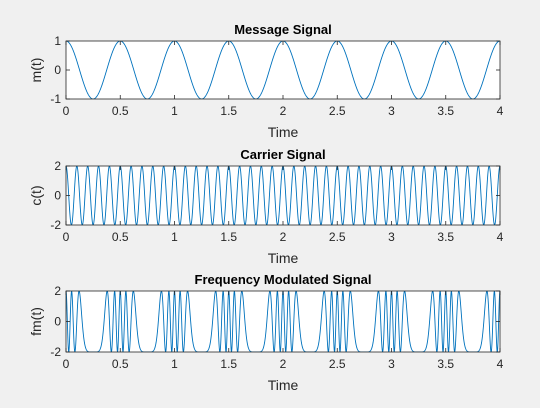 This screenshot has width=540, height=408. What do you see at coordinates (337, 111) in the screenshot?
I see `message-xtick-label: 2.5` at bounding box center [337, 111].